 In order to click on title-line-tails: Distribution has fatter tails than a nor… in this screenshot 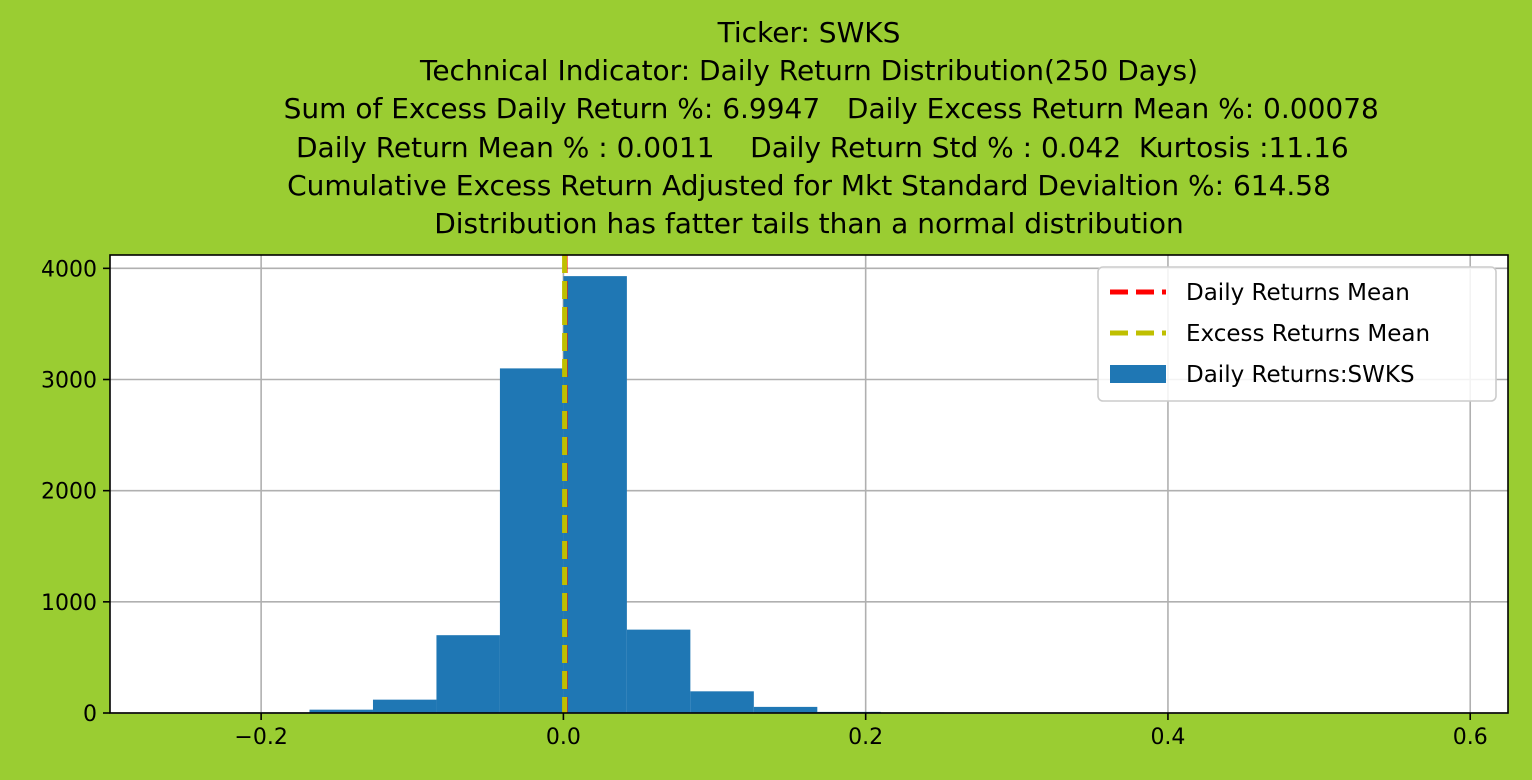, I will do `click(809, 224)`.